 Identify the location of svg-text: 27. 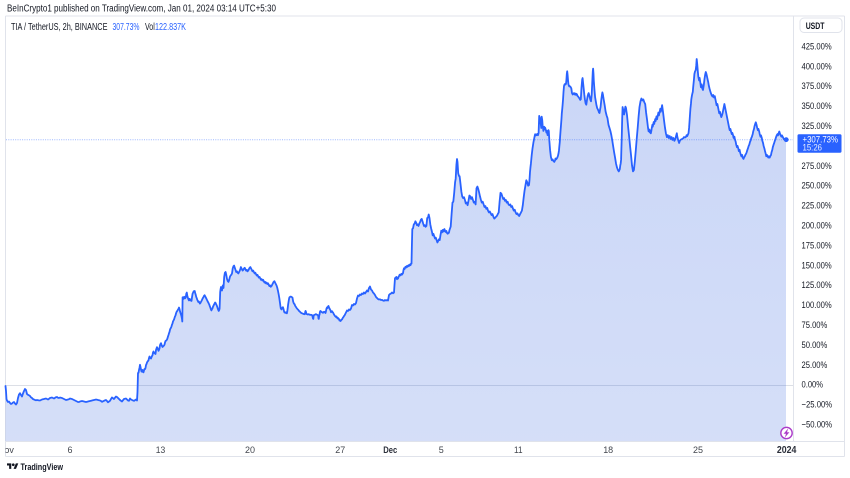
(340, 450).